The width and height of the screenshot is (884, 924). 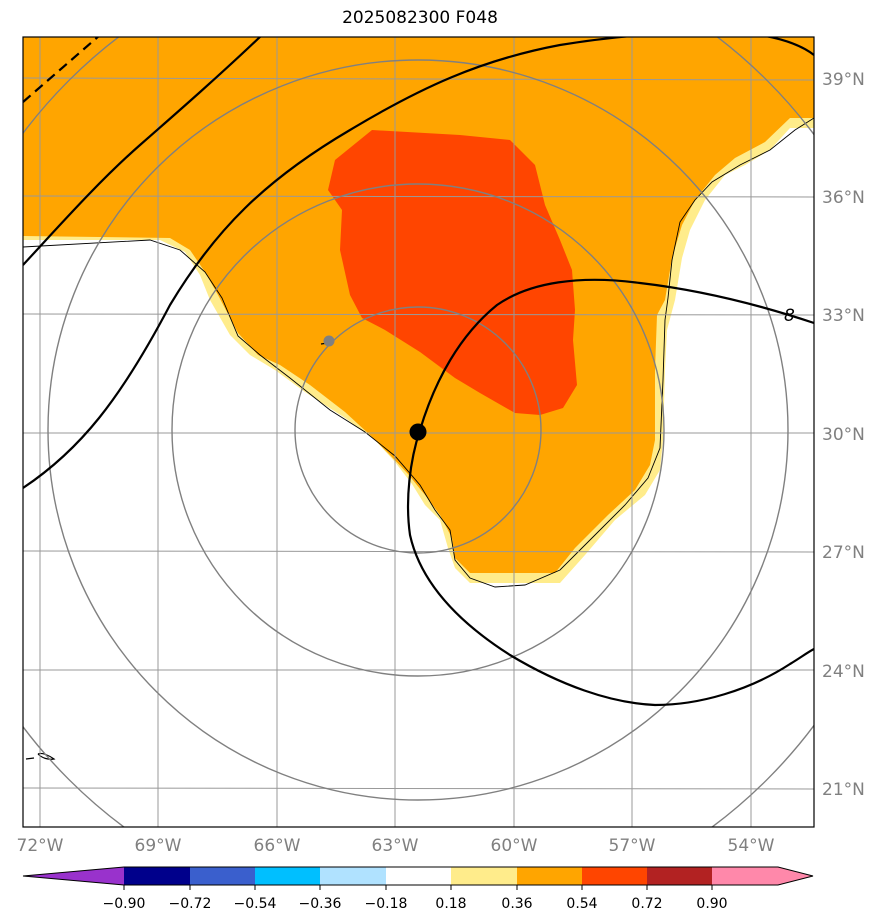 What do you see at coordinates (420, 18) in the screenshot?
I see `map-title: 2025082300 F048` at bounding box center [420, 18].